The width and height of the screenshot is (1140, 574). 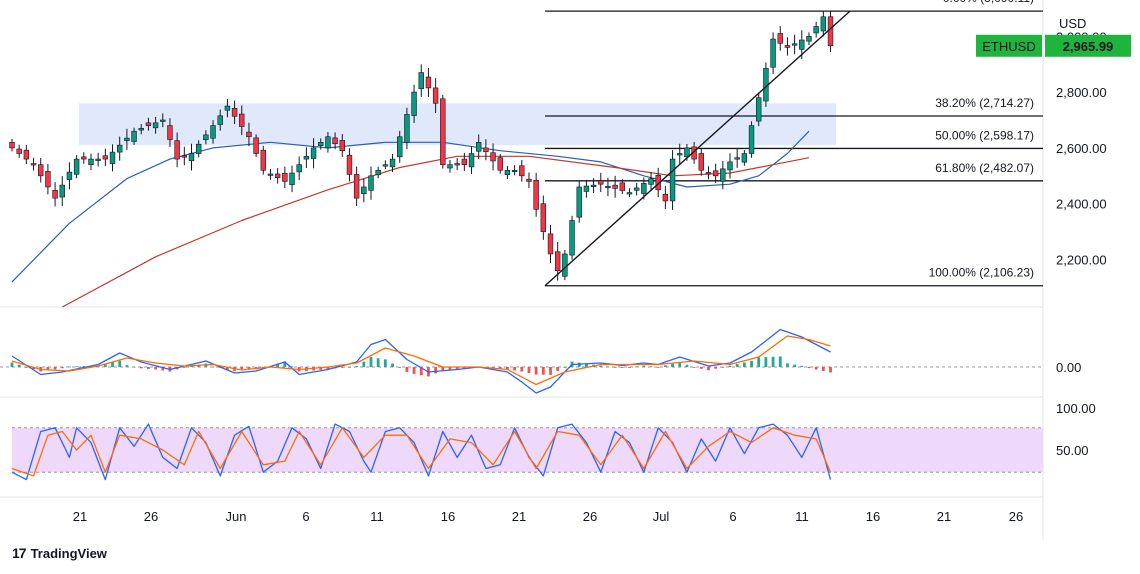 What do you see at coordinates (984, 135) in the screenshot?
I see `fib-level-label: 50.00% (2,598.17)` at bounding box center [984, 135].